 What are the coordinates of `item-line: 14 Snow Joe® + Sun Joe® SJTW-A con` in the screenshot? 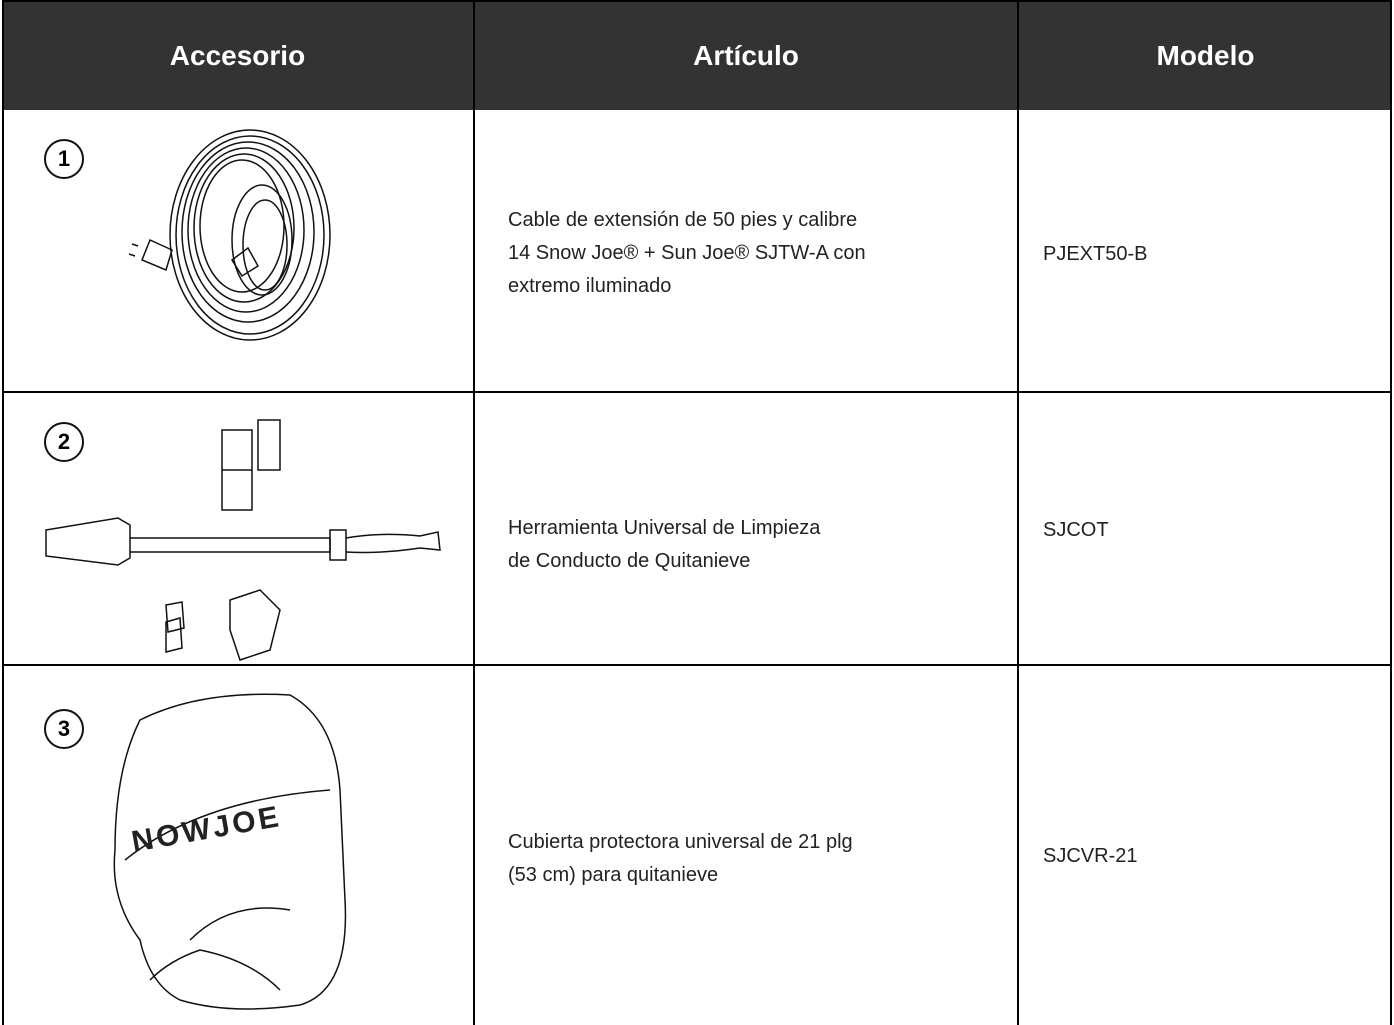 It's located at (687, 253).